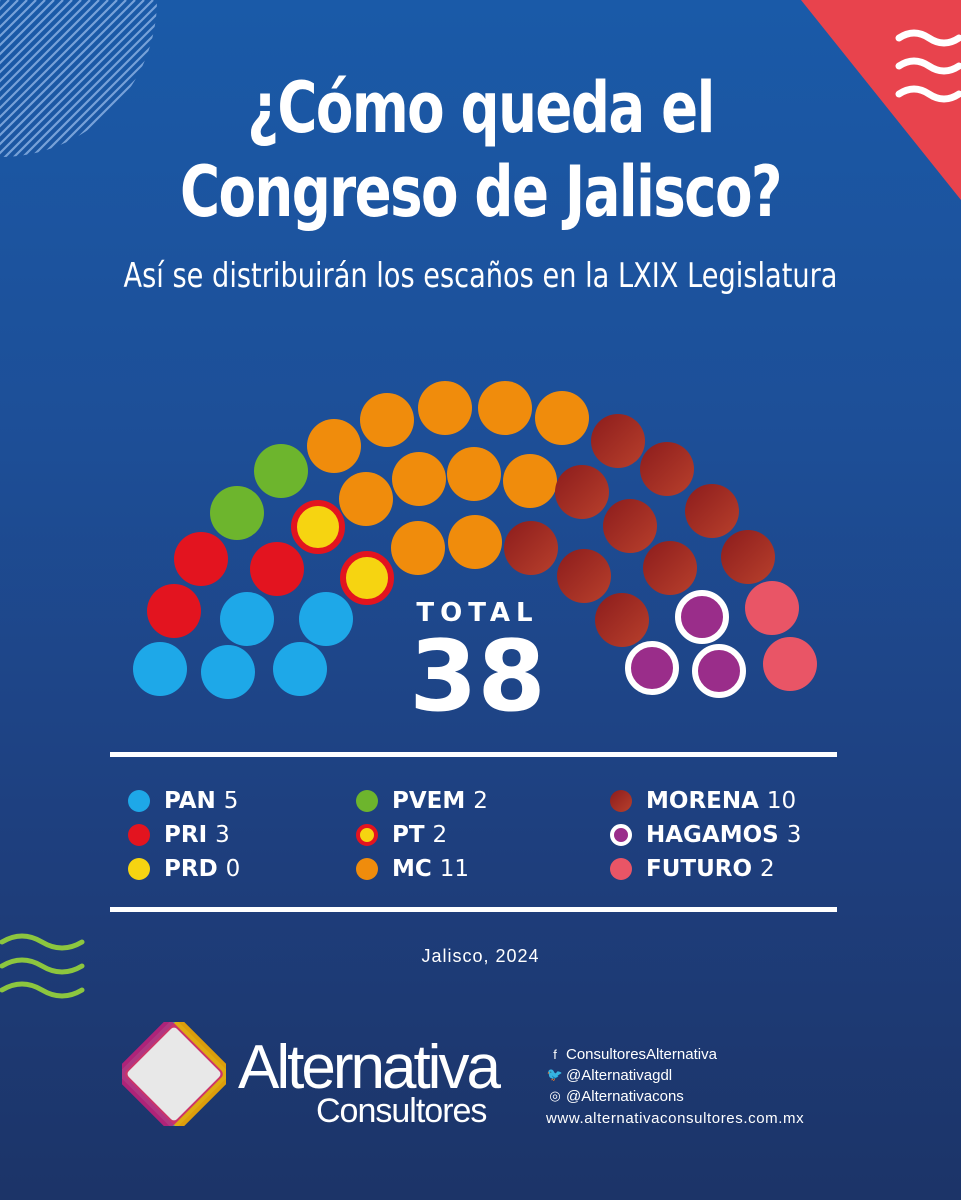 The width and height of the screenshot is (961, 1200). Describe the element at coordinates (675, 1075) in the screenshot. I see `twitter-link: 🐦 @Alternativagdl` at that location.